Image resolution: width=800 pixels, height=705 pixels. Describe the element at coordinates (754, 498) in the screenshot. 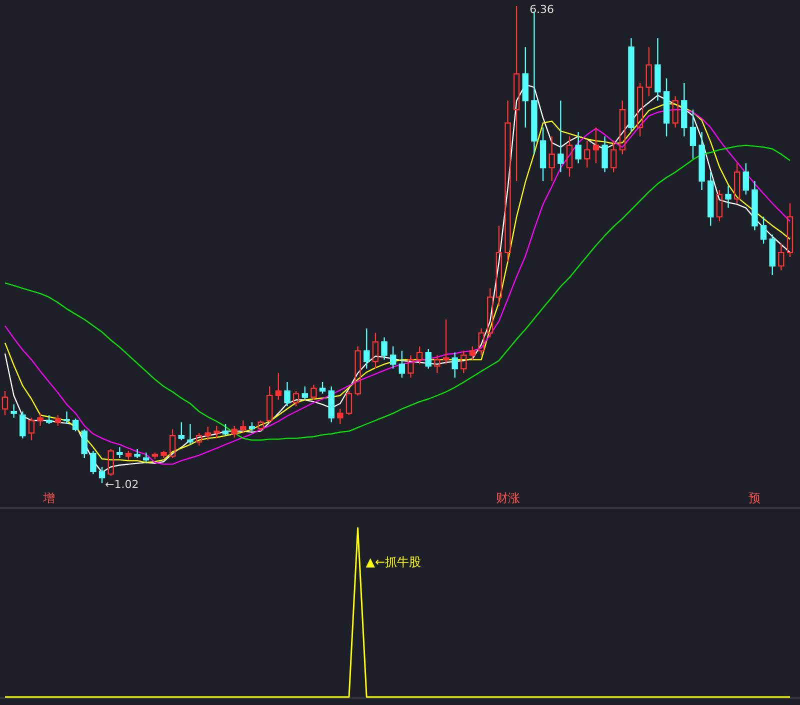

I see `x-tick-label: 预` at that location.